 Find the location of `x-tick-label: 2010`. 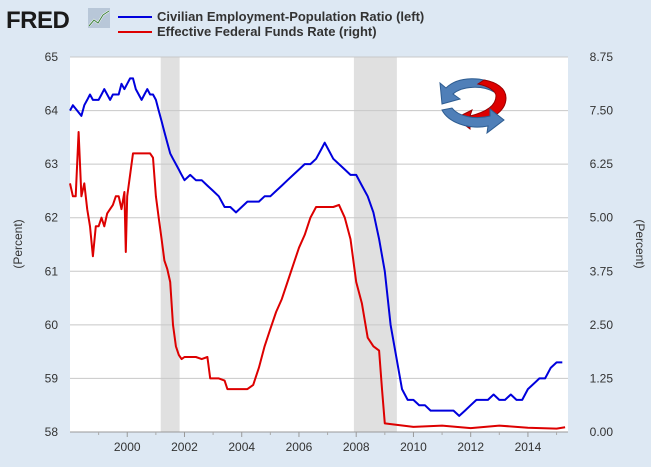

x-tick-label: 2010 is located at coordinates (413, 447).